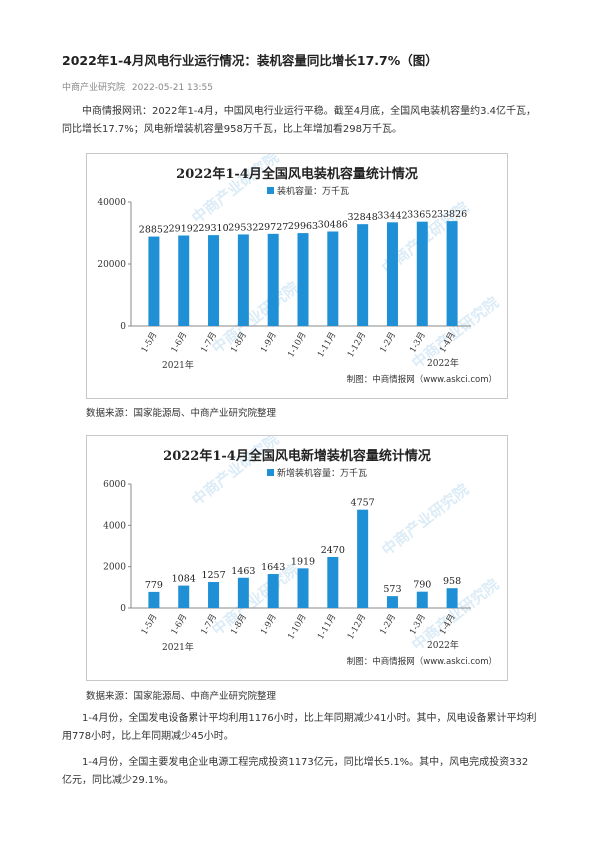  I want to click on data-label: 779, so click(154, 585).